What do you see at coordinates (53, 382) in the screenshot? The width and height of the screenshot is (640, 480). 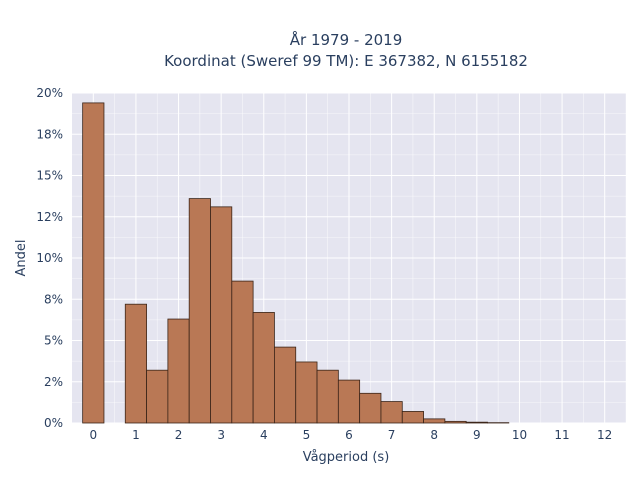 I see `y-tick-label: 2%` at bounding box center [53, 382].